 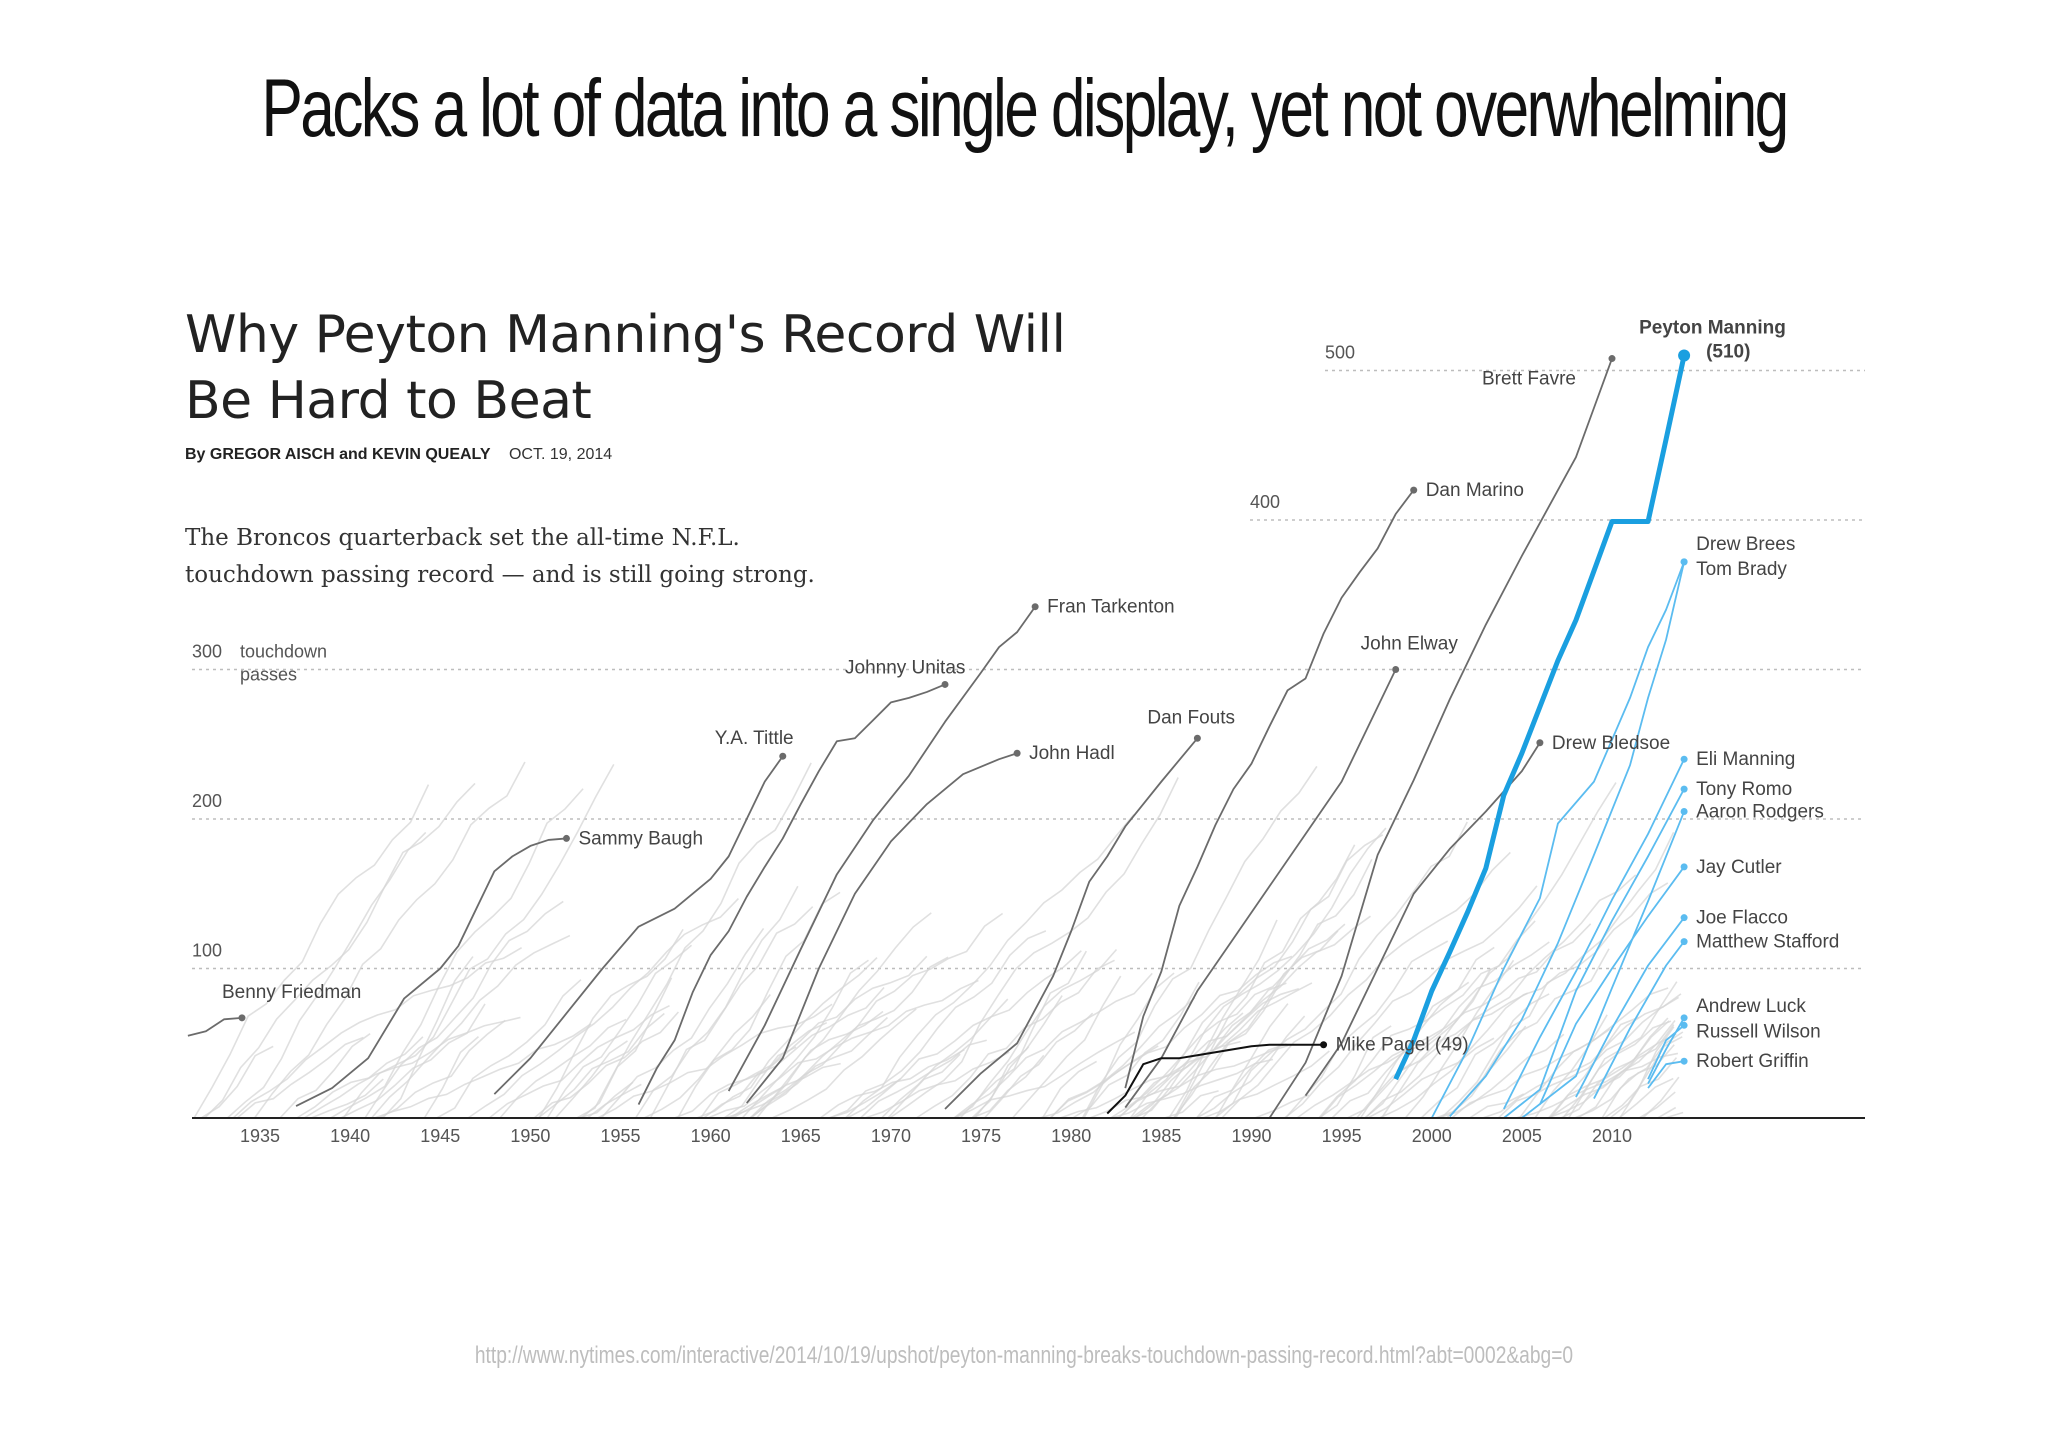 What do you see at coordinates (1475, 490) in the screenshot?
I see `series-label: Dan Marino` at bounding box center [1475, 490].